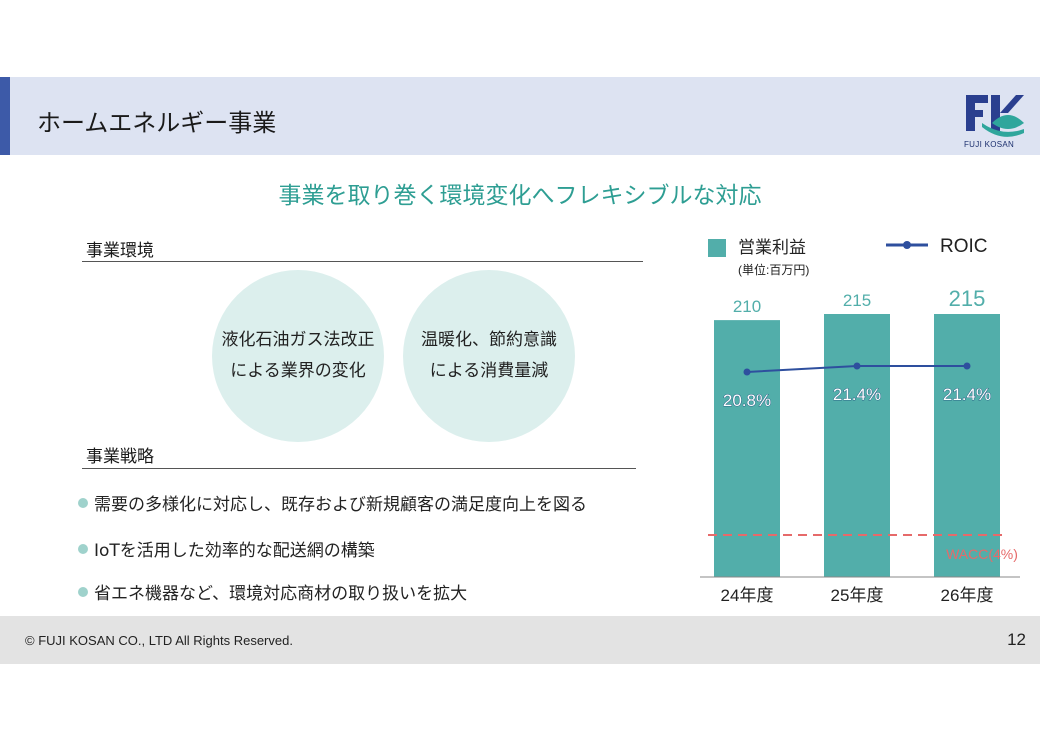  I want to click on strategy-bullet-3: 省エネ機器など、環境対応商材の取り扱いを拡大, so click(272, 591).